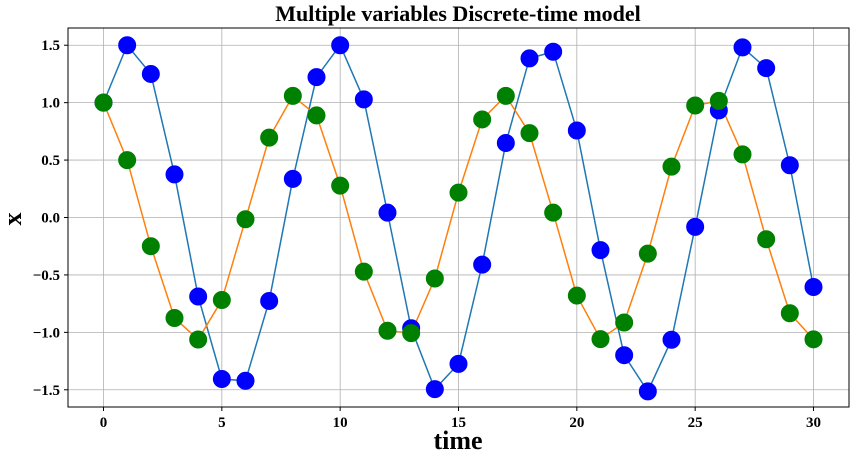  I want to click on x-tick-label-25: 25, so click(695, 423).